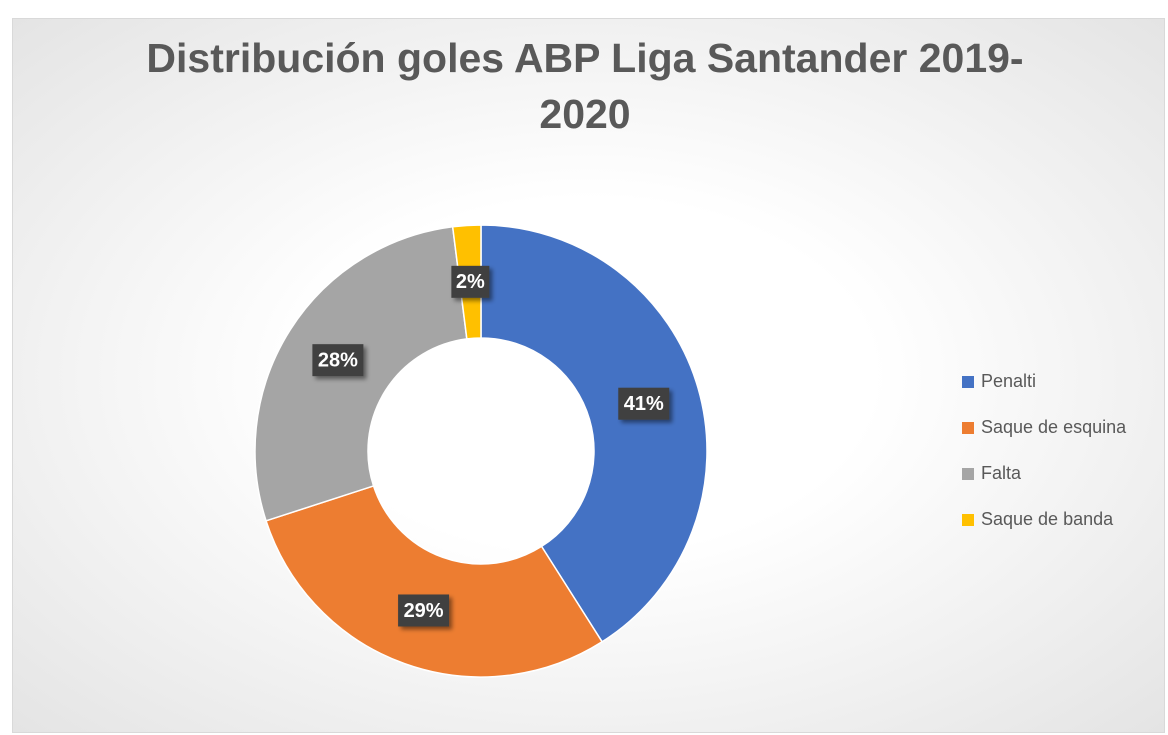 The width and height of the screenshot is (1168, 735). I want to click on data-label: 2%, so click(470, 282).